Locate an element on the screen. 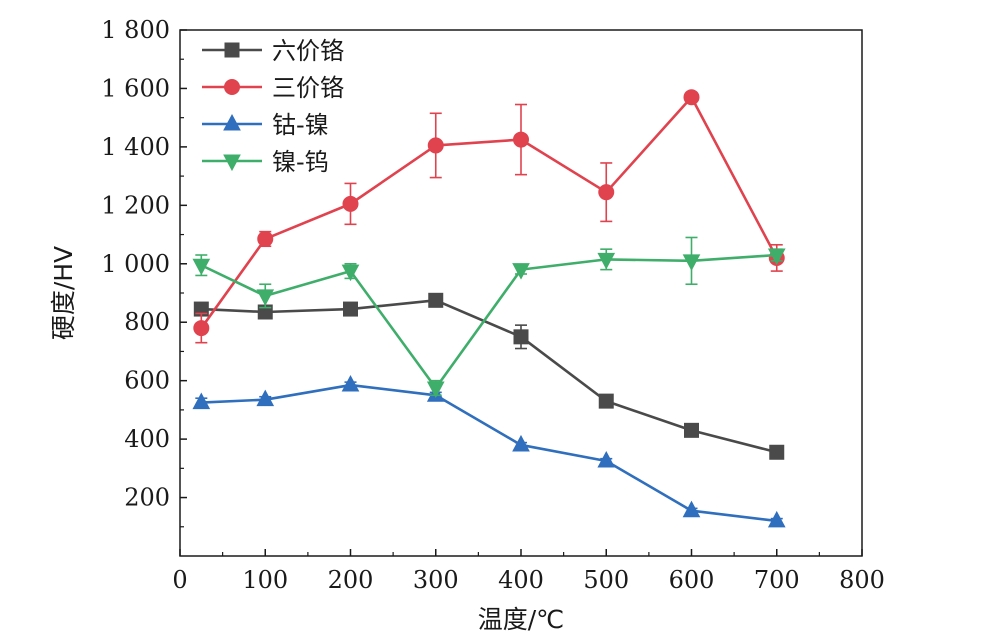 This screenshot has height=640, width=1000. x-tick-label: 400 is located at coordinates (521, 580).